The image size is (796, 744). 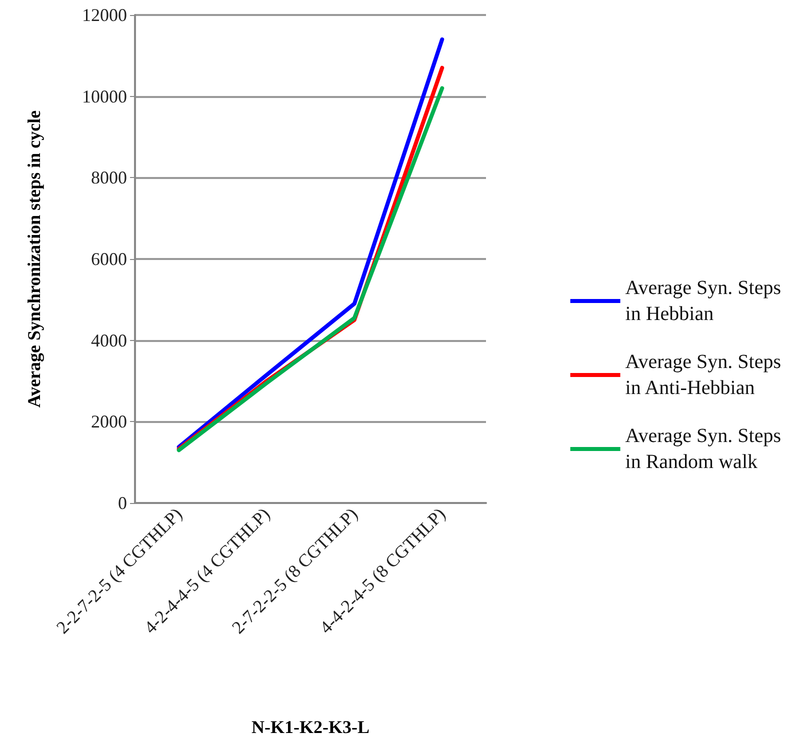 I want to click on y-tick-label: 4000, so click(x=109, y=340).